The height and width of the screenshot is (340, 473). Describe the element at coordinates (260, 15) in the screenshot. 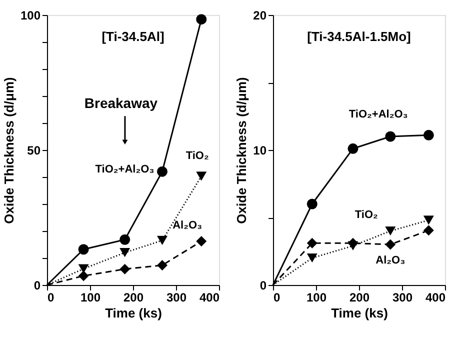

I see `y-tick-label: 20` at that location.